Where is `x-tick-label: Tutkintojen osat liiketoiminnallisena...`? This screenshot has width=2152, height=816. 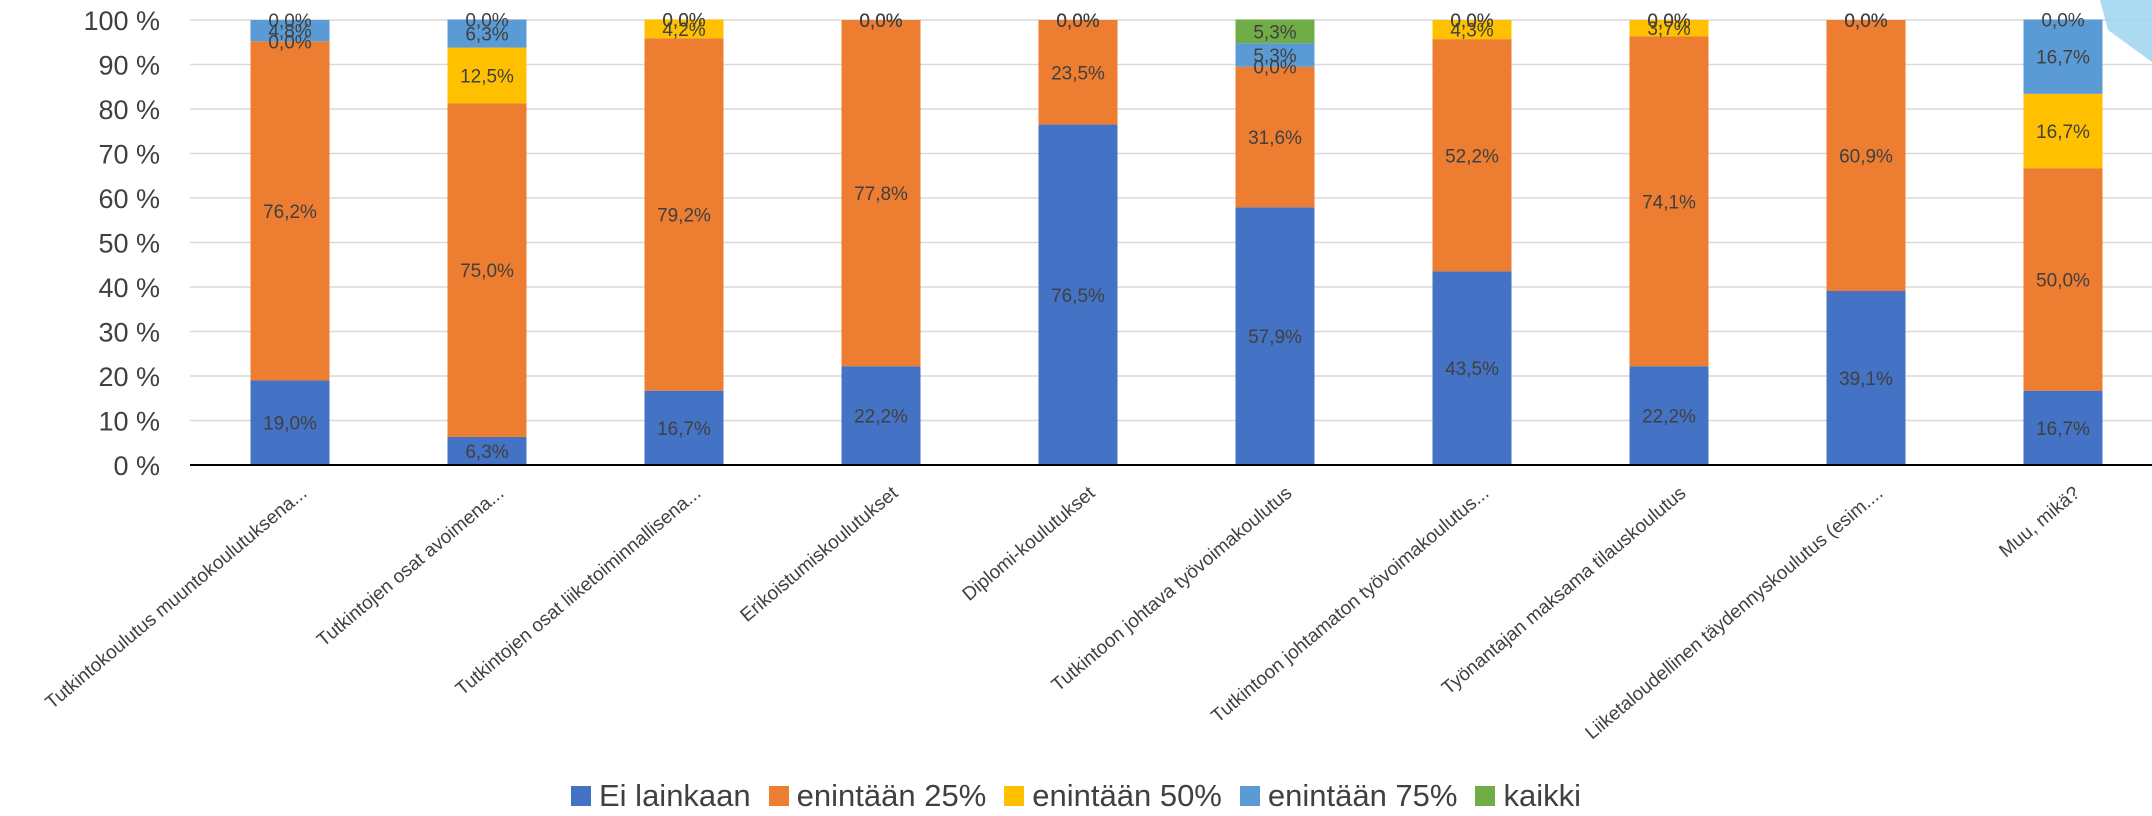 x-tick-label: Tutkintojen osat liiketoiminnallisena... is located at coordinates (578, 591).